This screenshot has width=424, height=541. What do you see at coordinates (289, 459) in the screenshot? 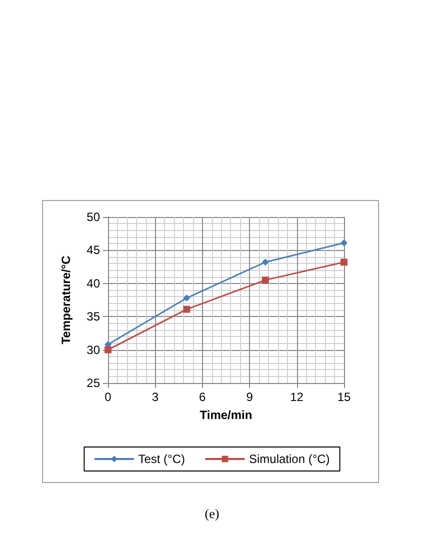
I see `legend-label: Simulation (°C)` at bounding box center [289, 459].